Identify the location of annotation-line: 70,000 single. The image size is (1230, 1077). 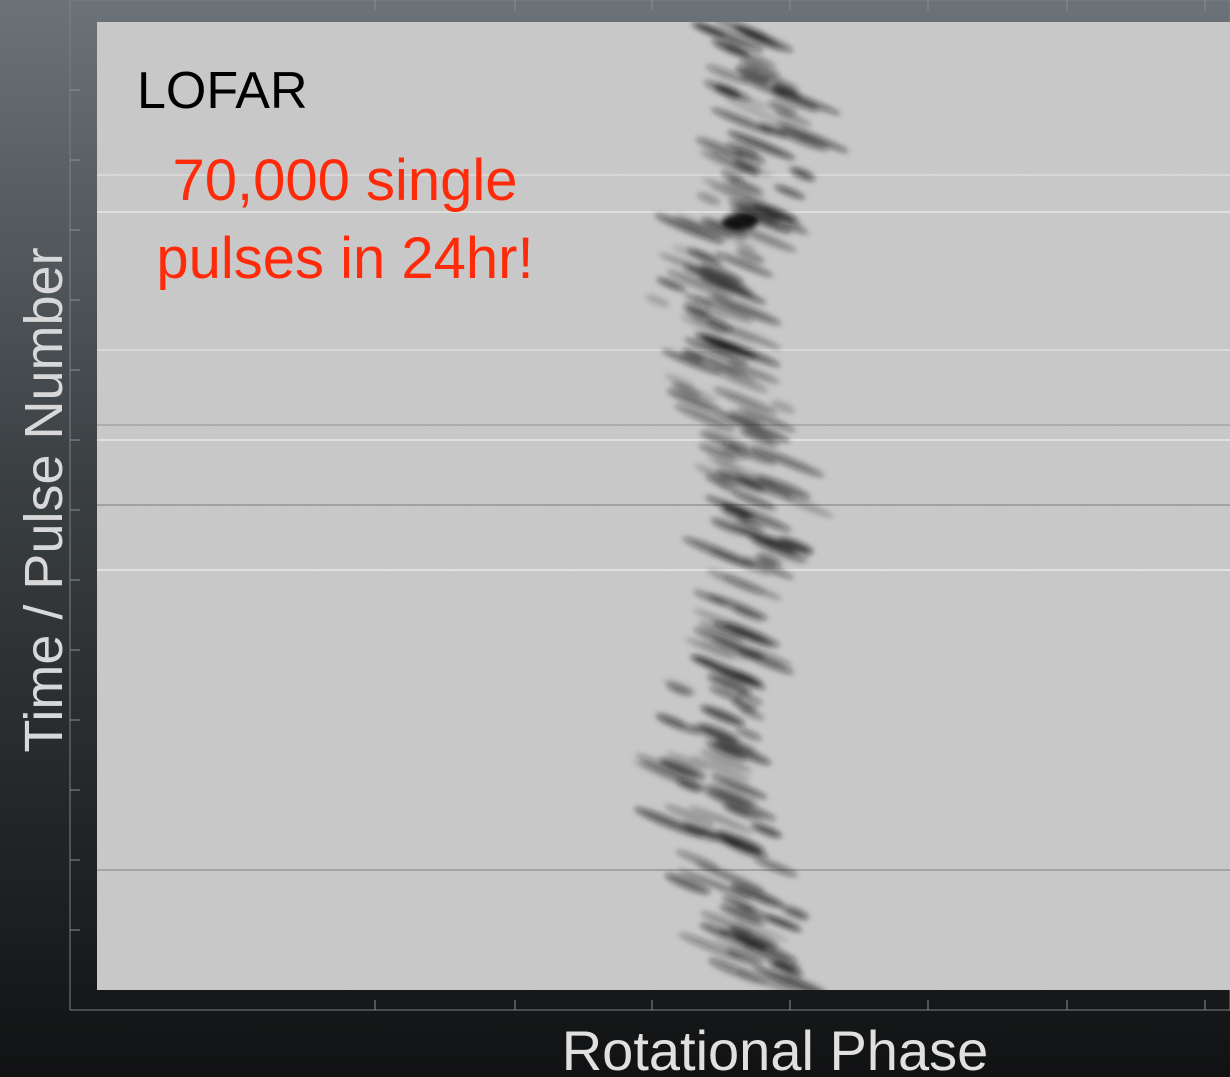
(344, 180).